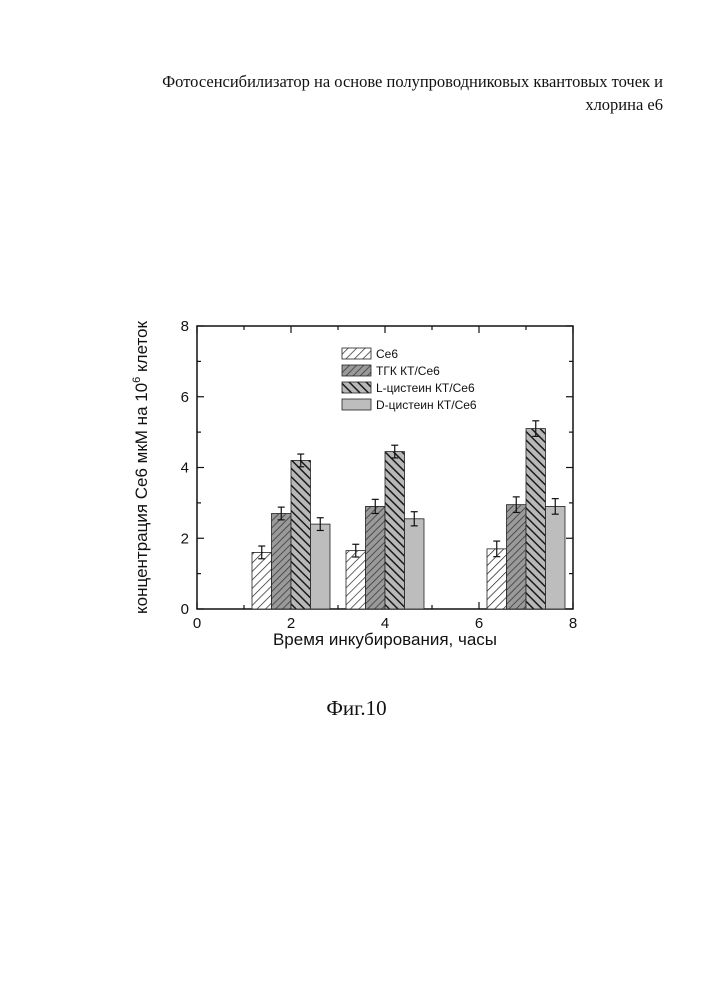 The height and width of the screenshot is (999, 713). I want to click on y-tick-label: 0, so click(185, 609).